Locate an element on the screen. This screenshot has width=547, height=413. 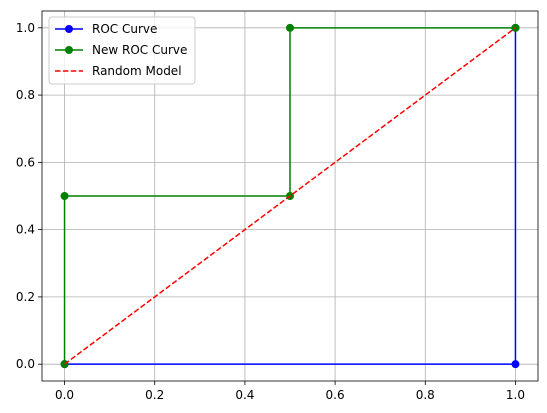
x-tick-label: 0.4 is located at coordinates (244, 395).